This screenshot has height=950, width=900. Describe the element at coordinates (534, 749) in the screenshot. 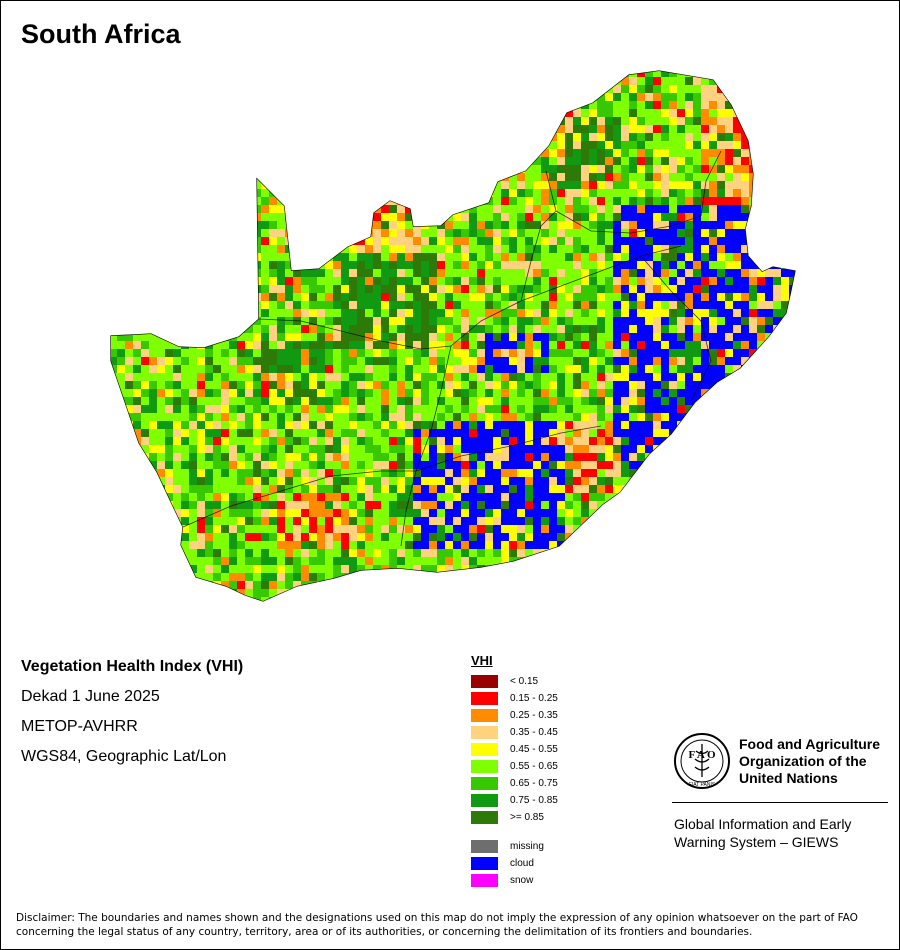

I see `legend-label: 0.45 - 0.55` at that location.